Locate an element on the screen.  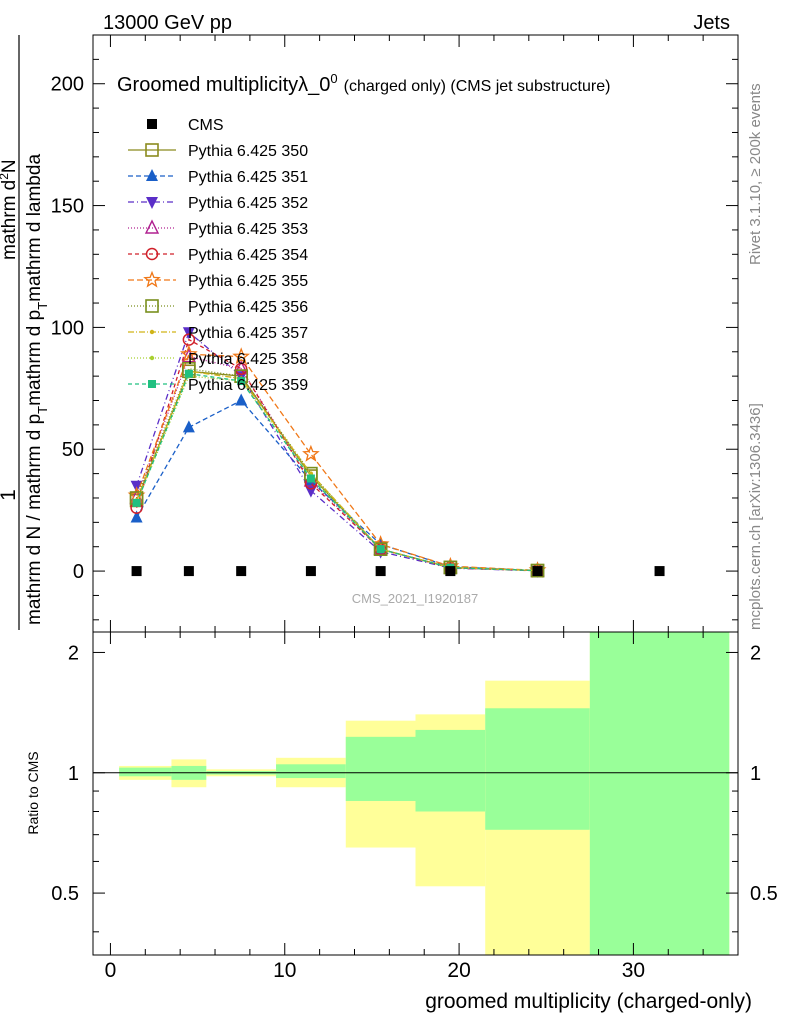
main-y-tick-label: 0 is located at coordinates (78, 572).